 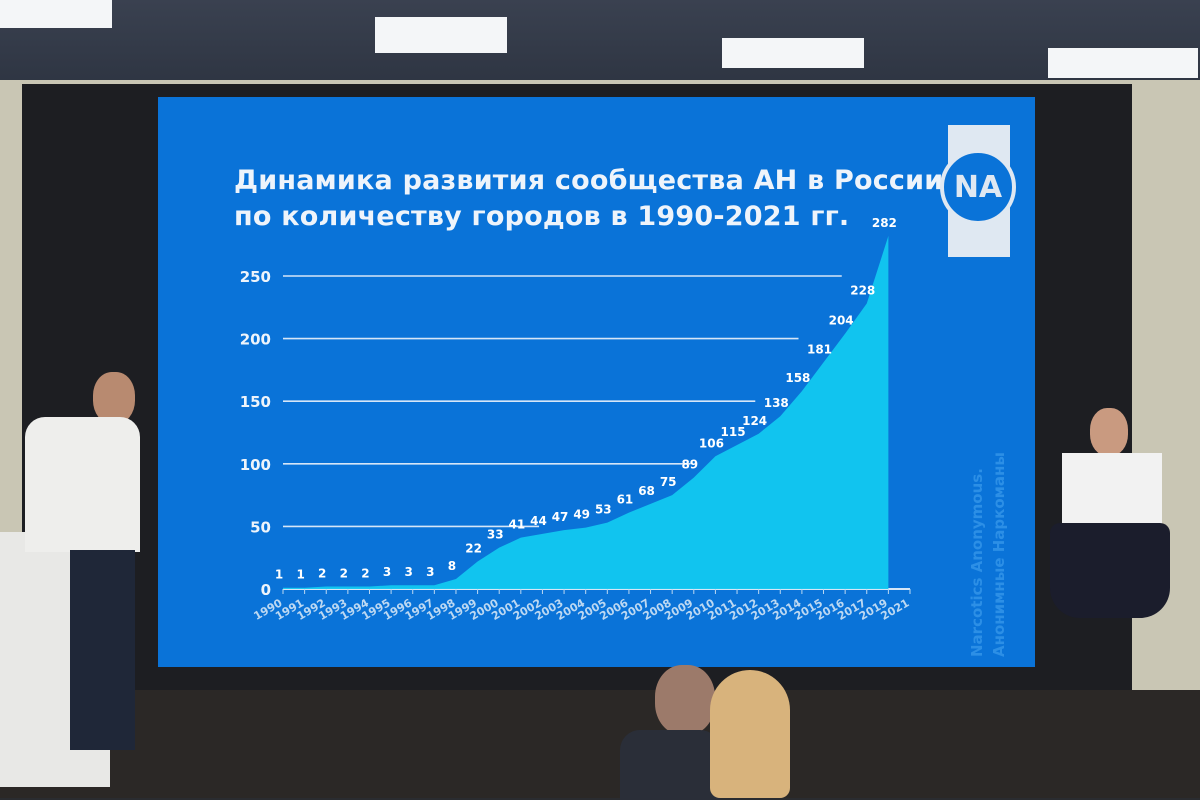 What do you see at coordinates (841, 321) in the screenshot?
I see `data-label: 204` at bounding box center [841, 321].